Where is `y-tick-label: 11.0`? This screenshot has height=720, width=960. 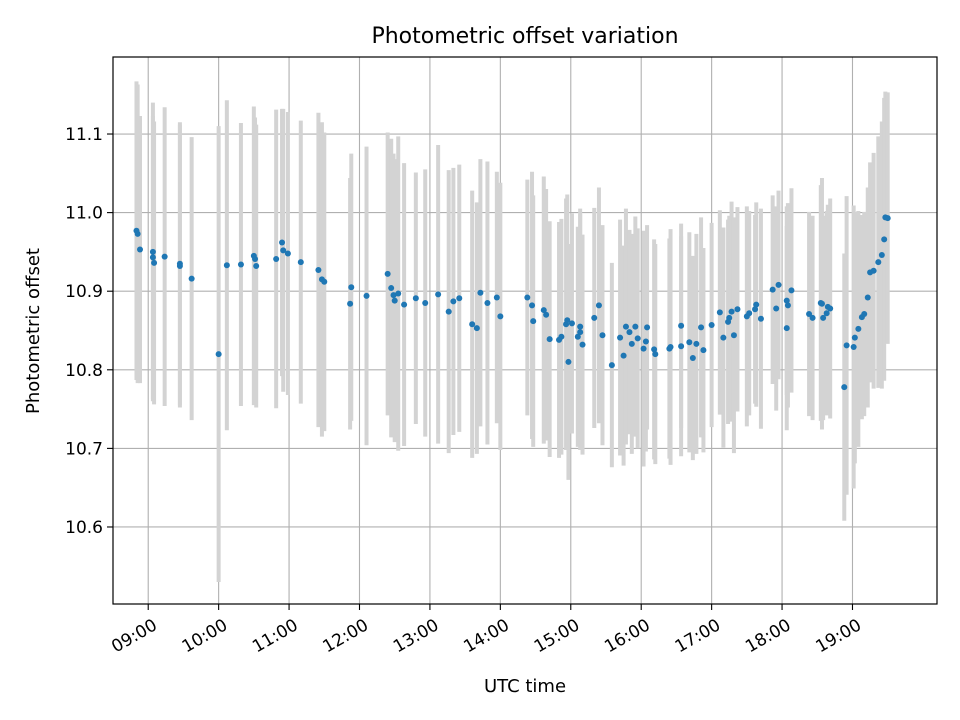 y-tick-label: 11.0 is located at coordinates (84, 214).